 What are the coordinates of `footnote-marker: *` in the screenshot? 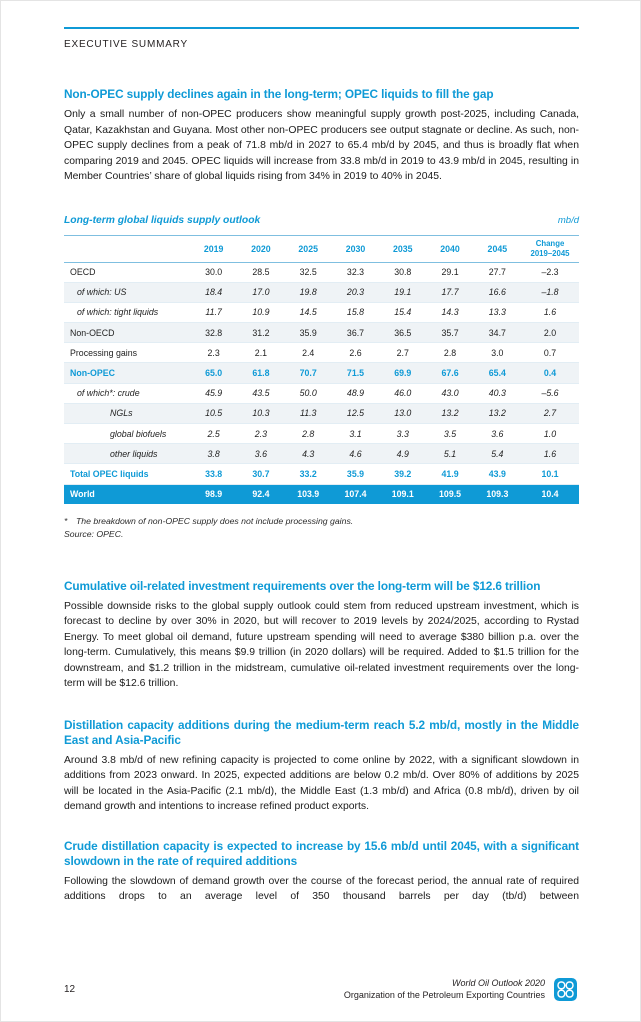 It's located at (66, 520).